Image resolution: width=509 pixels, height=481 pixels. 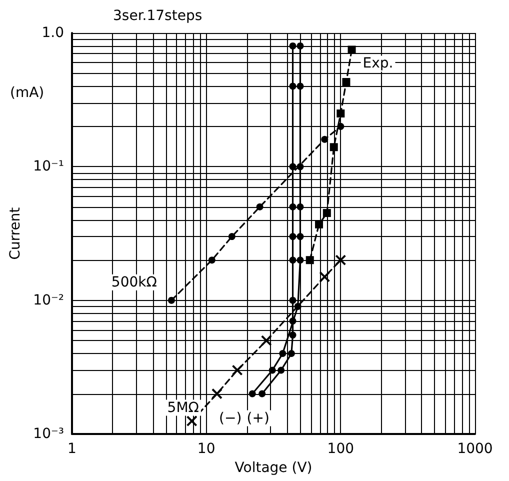 I want to click on x-tick-label: 10, so click(x=206, y=449).